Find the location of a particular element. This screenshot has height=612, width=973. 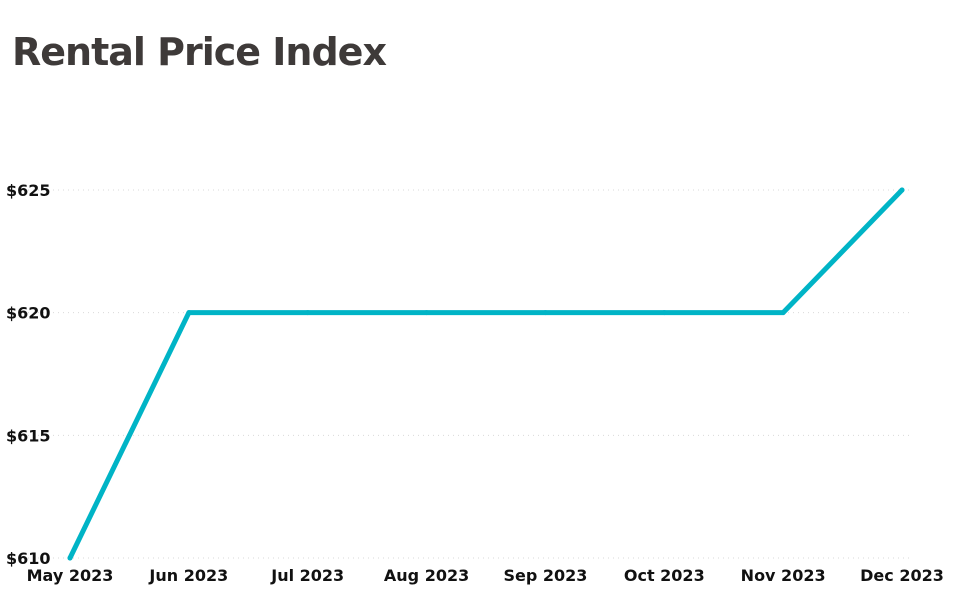

chart-title: Rental Price Index is located at coordinates (199, 52).